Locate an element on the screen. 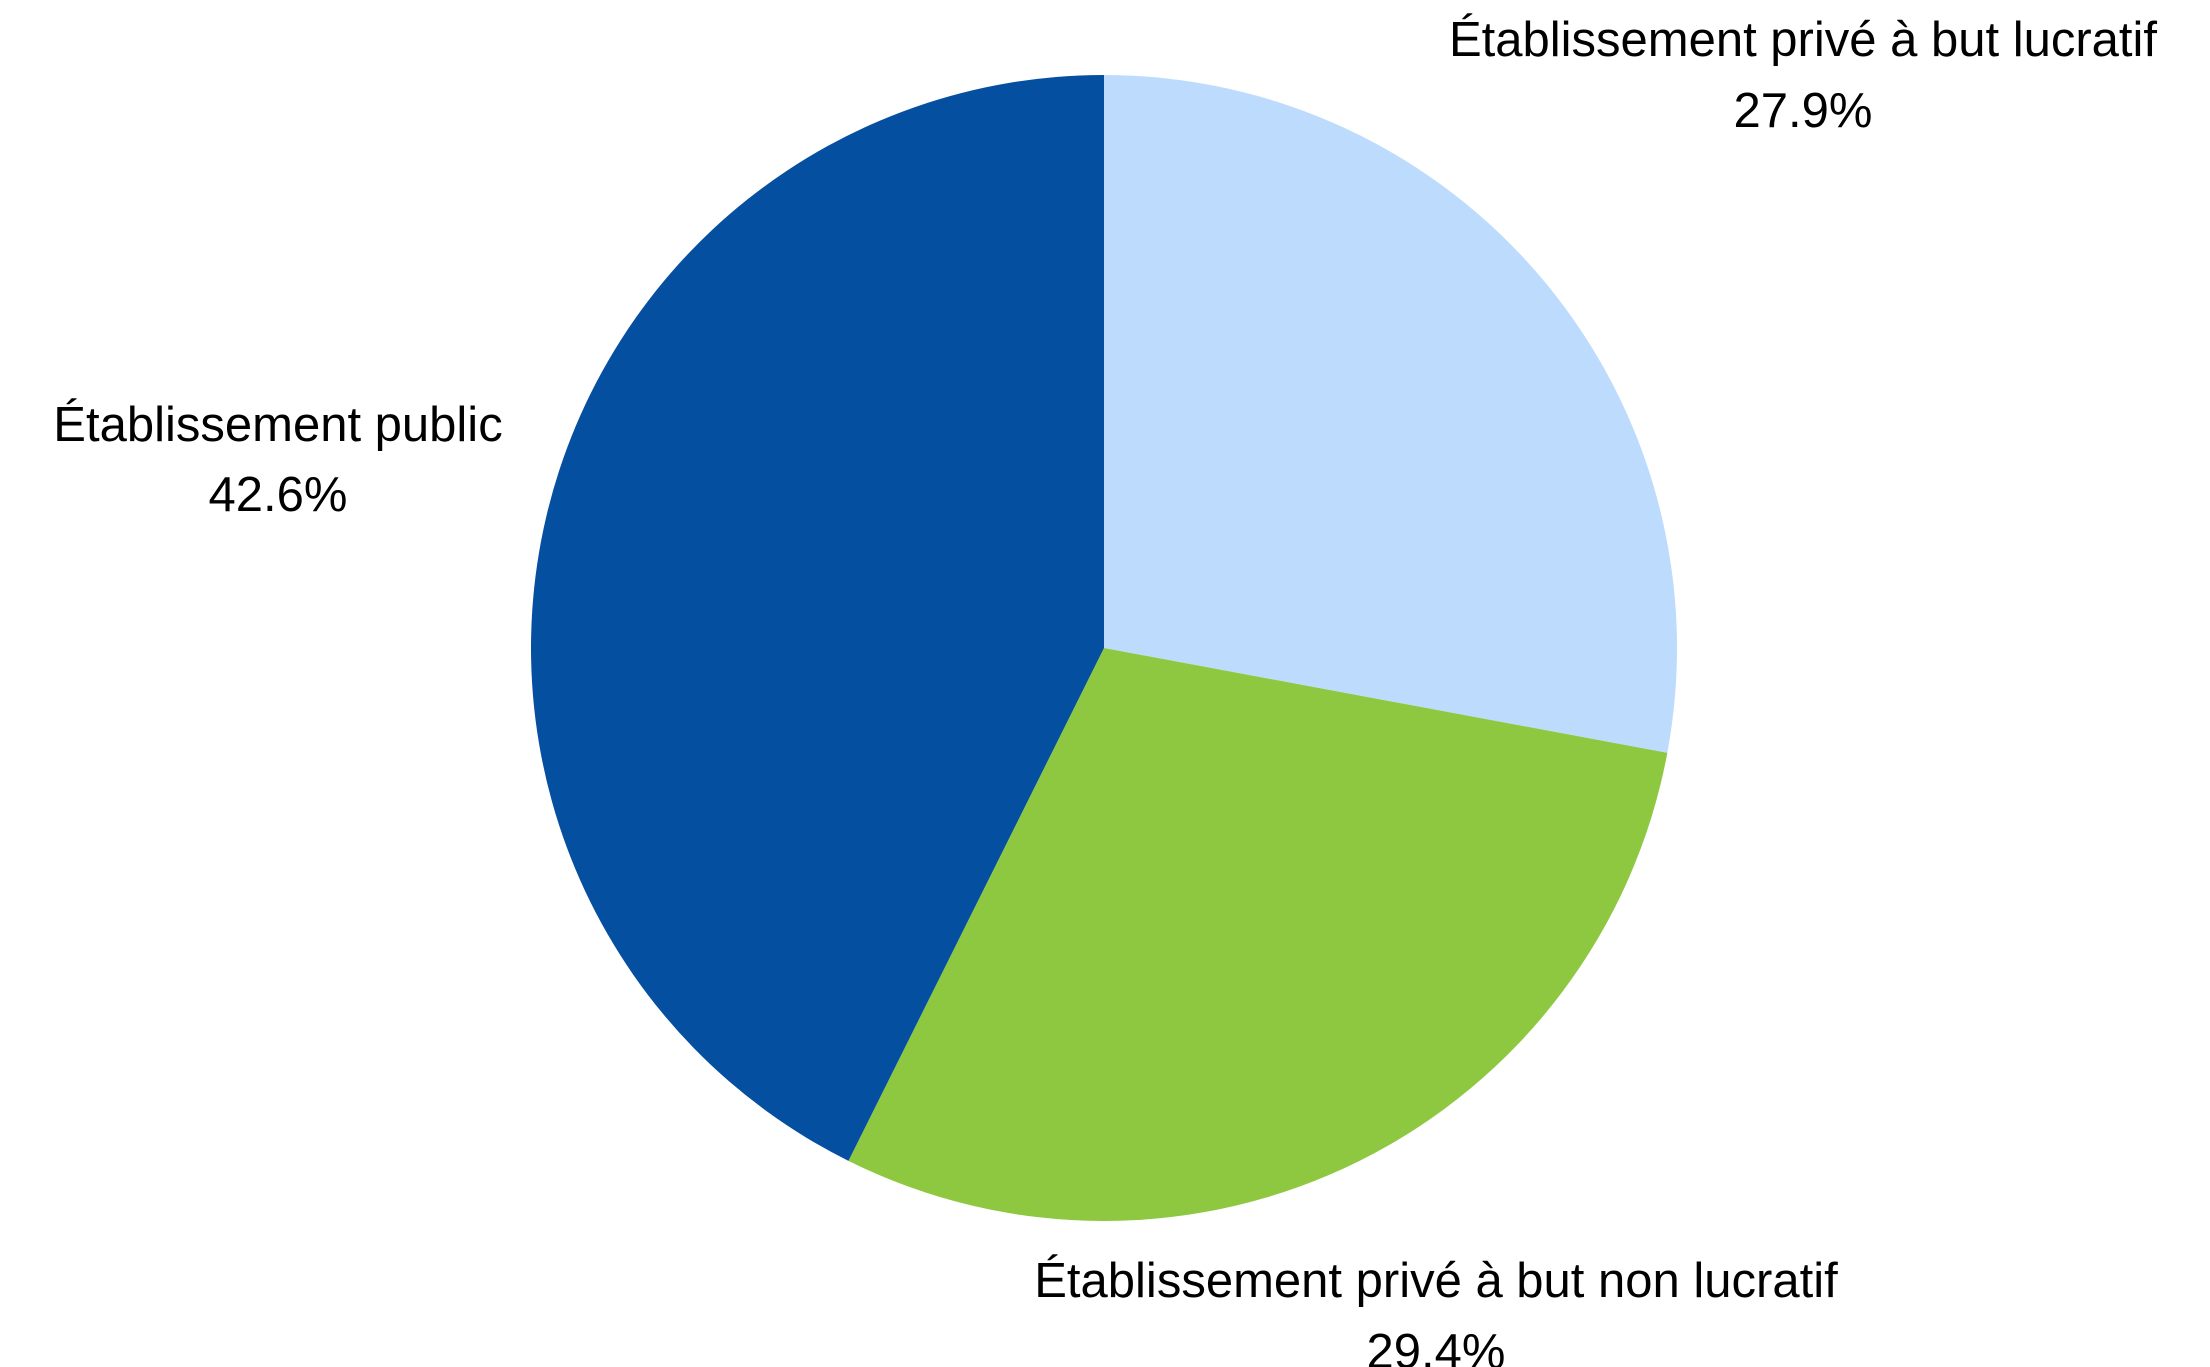 The height and width of the screenshot is (1367, 2210). slice-value-prive-non-lucratif: 29.4% is located at coordinates (1436, 1346).